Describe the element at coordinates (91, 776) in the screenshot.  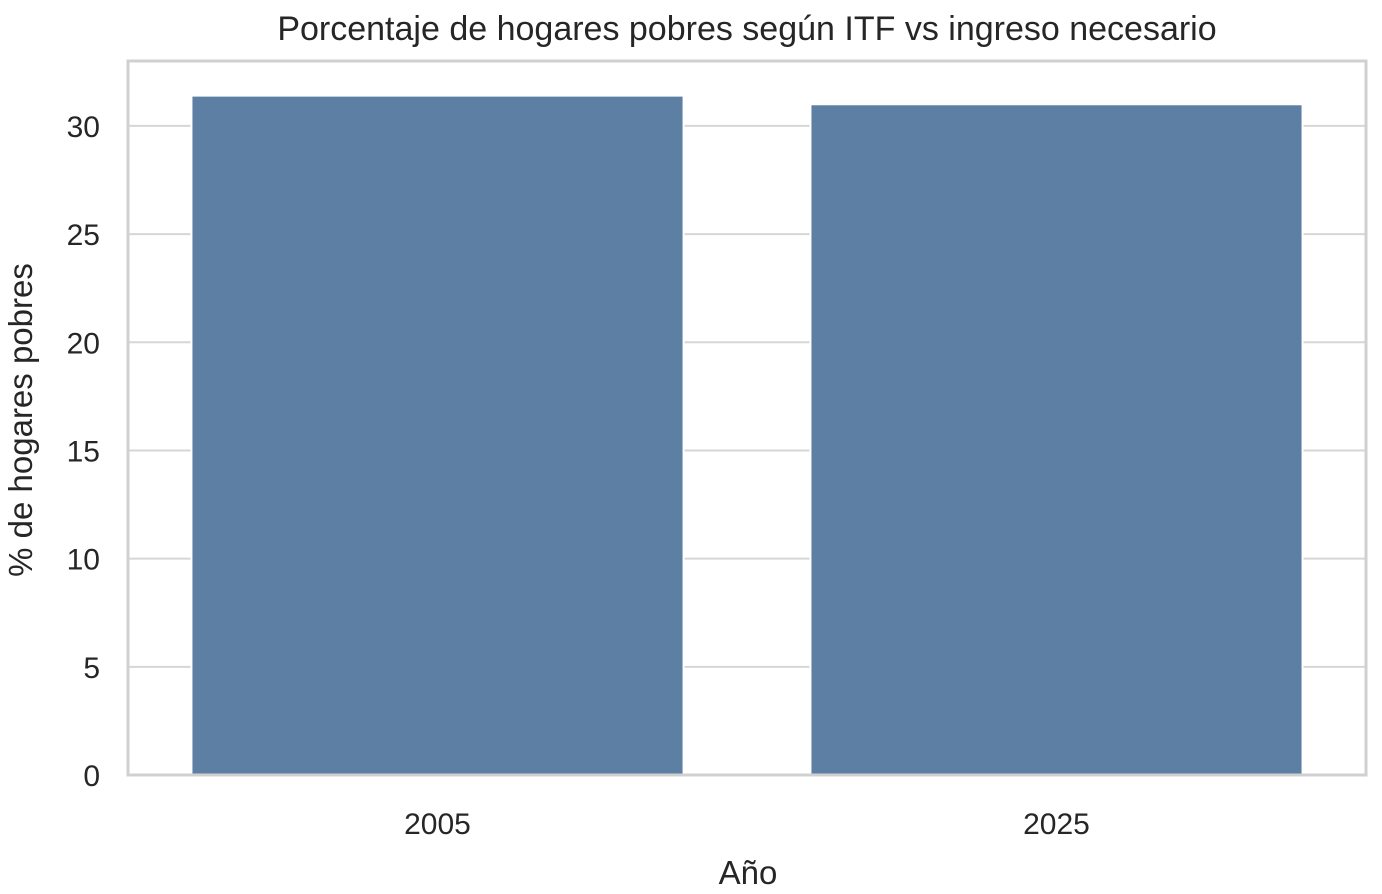
I see `y-tick-label-0: 0` at that location.